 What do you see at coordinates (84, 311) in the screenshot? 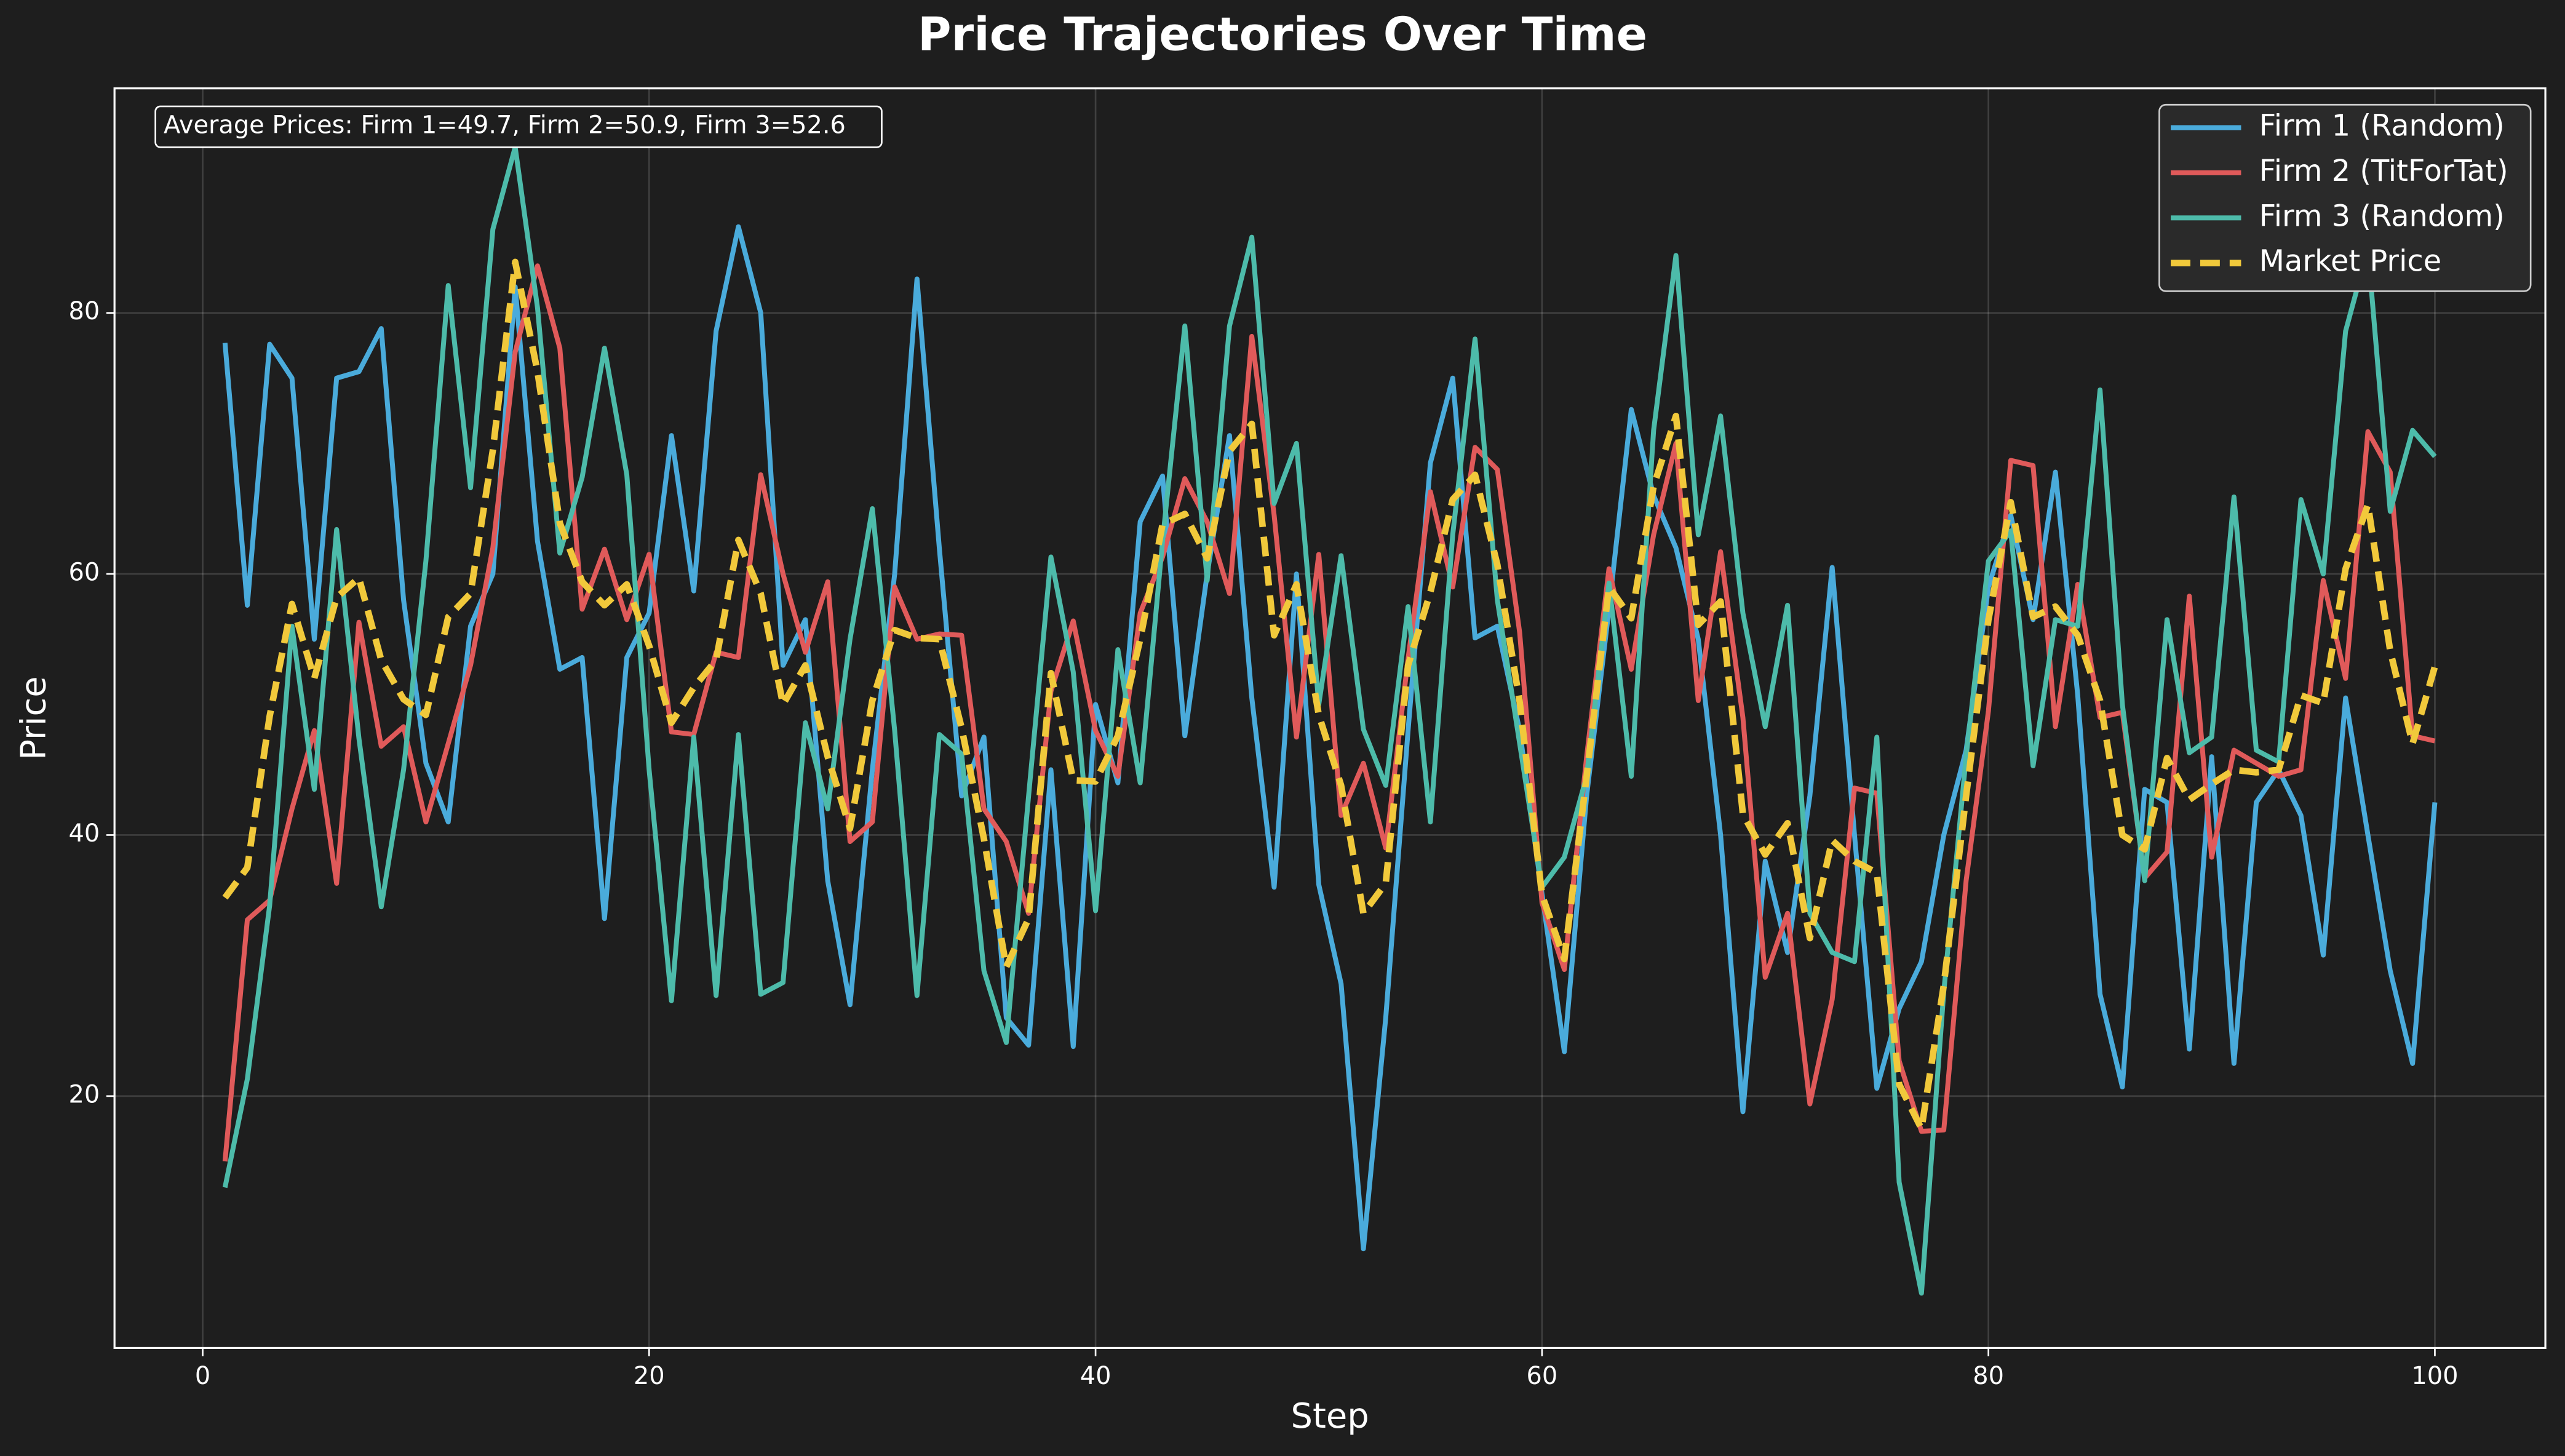
I see `y-tick-label: 80` at bounding box center [84, 311].